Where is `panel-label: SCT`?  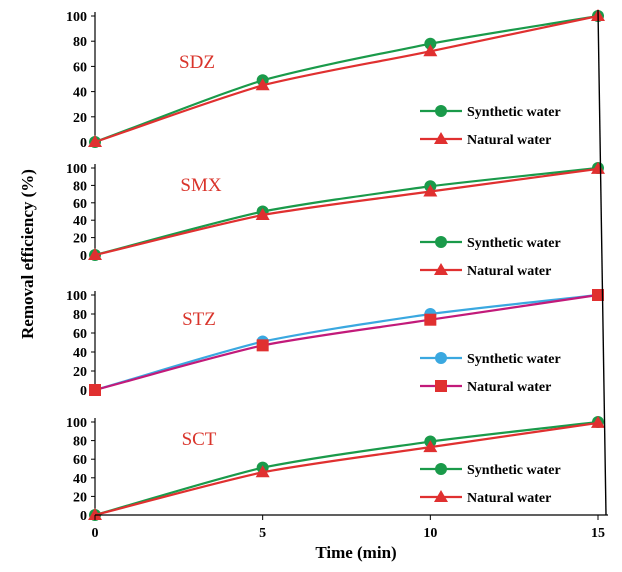 panel-label: SCT is located at coordinates (199, 439).